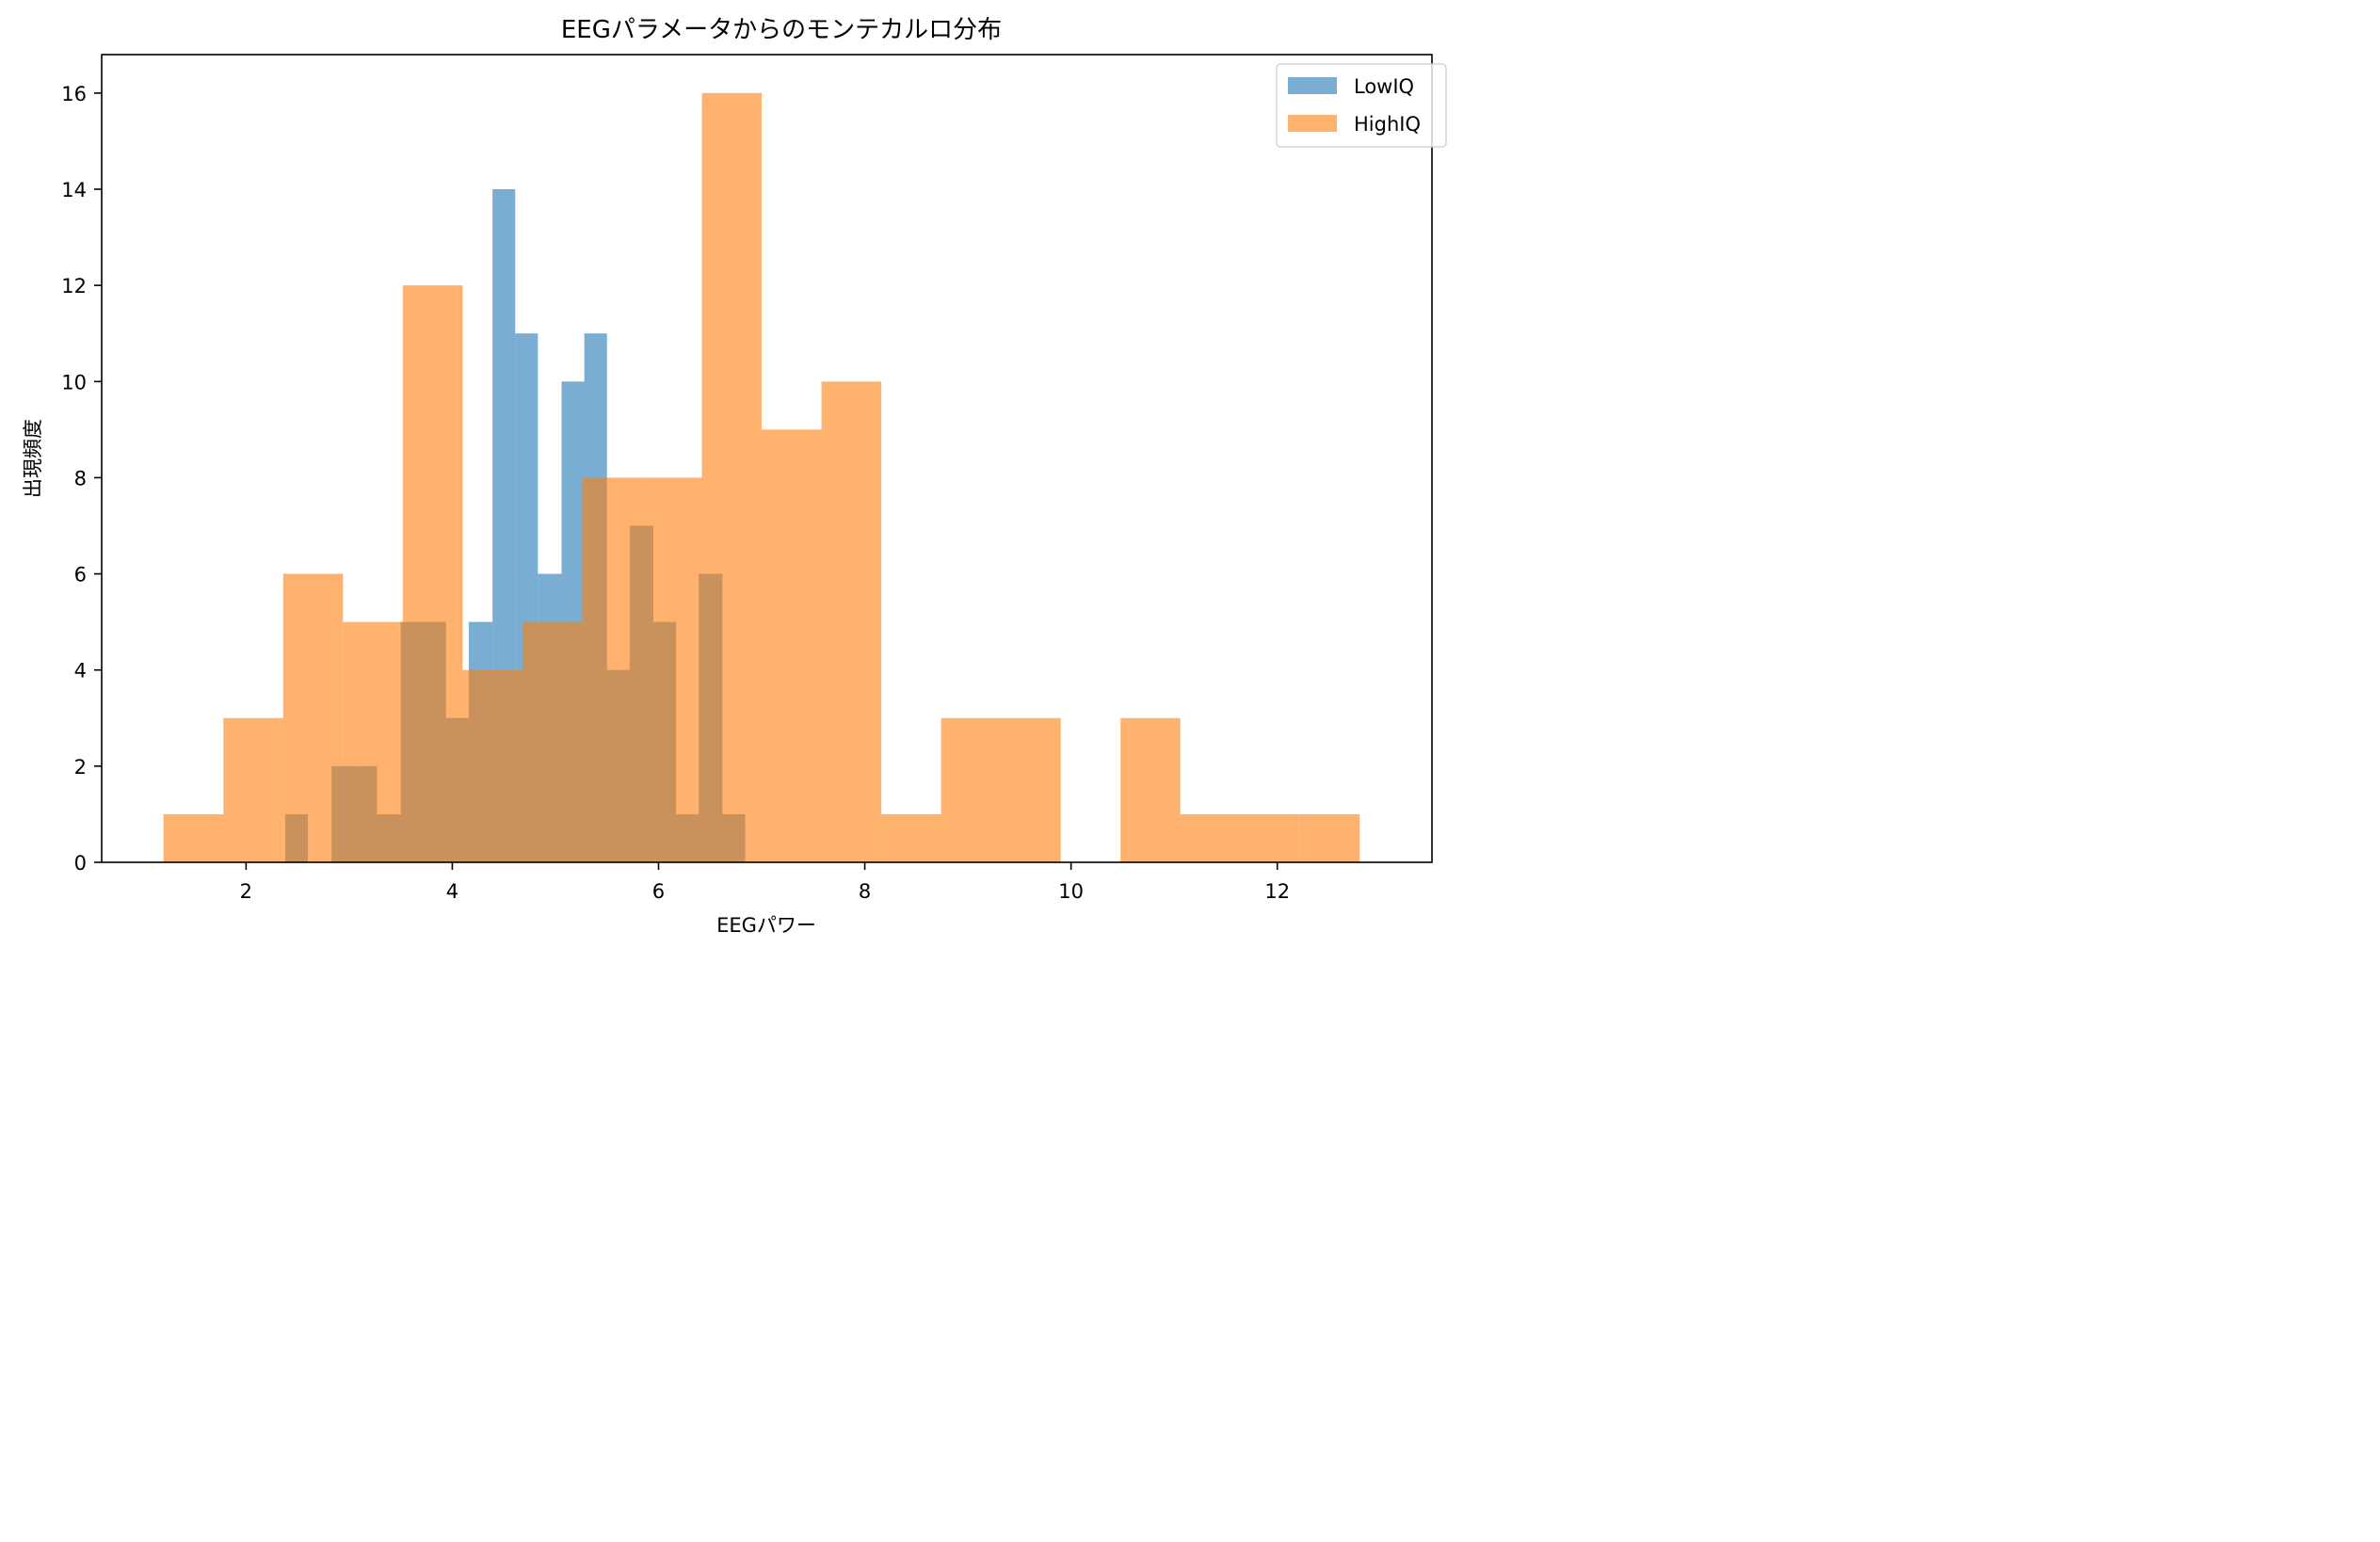  Describe the element at coordinates (74, 190) in the screenshot. I see `y-tick-label: 14` at that location.